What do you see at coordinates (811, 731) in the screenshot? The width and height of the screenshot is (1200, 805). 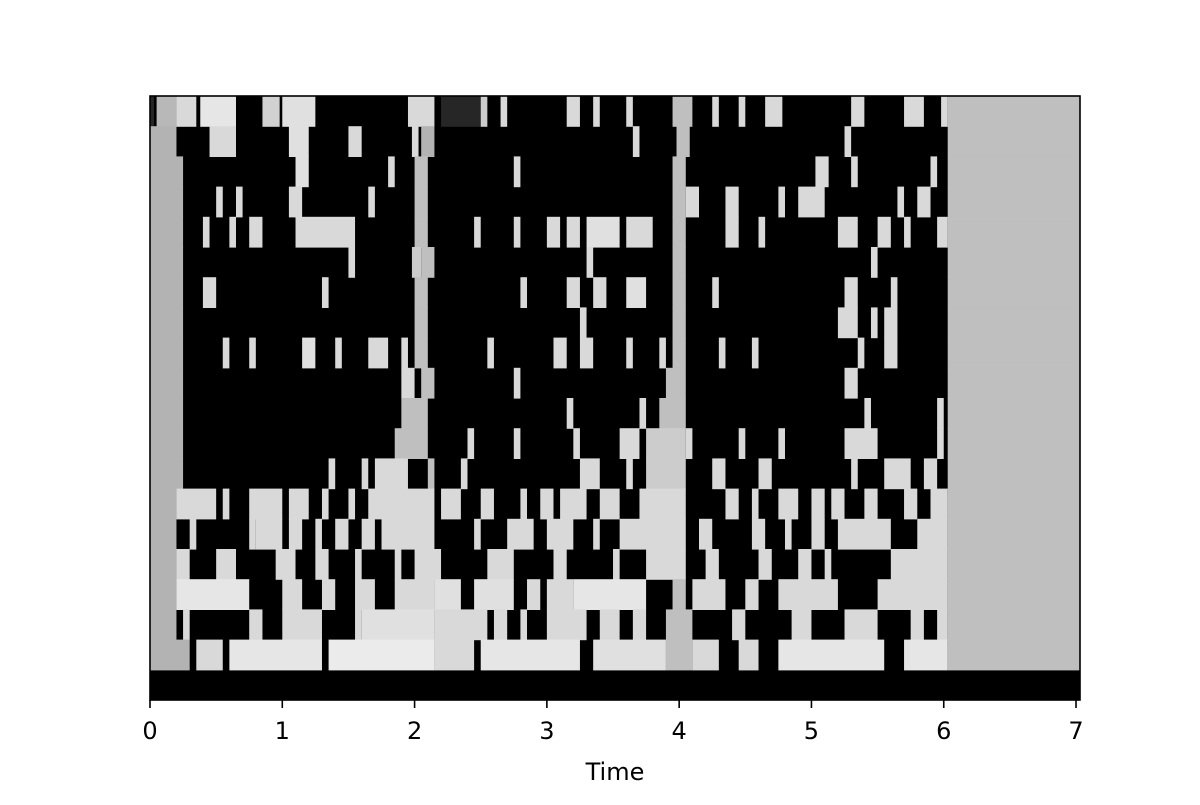 I see `x-tick-label: 5` at bounding box center [811, 731].